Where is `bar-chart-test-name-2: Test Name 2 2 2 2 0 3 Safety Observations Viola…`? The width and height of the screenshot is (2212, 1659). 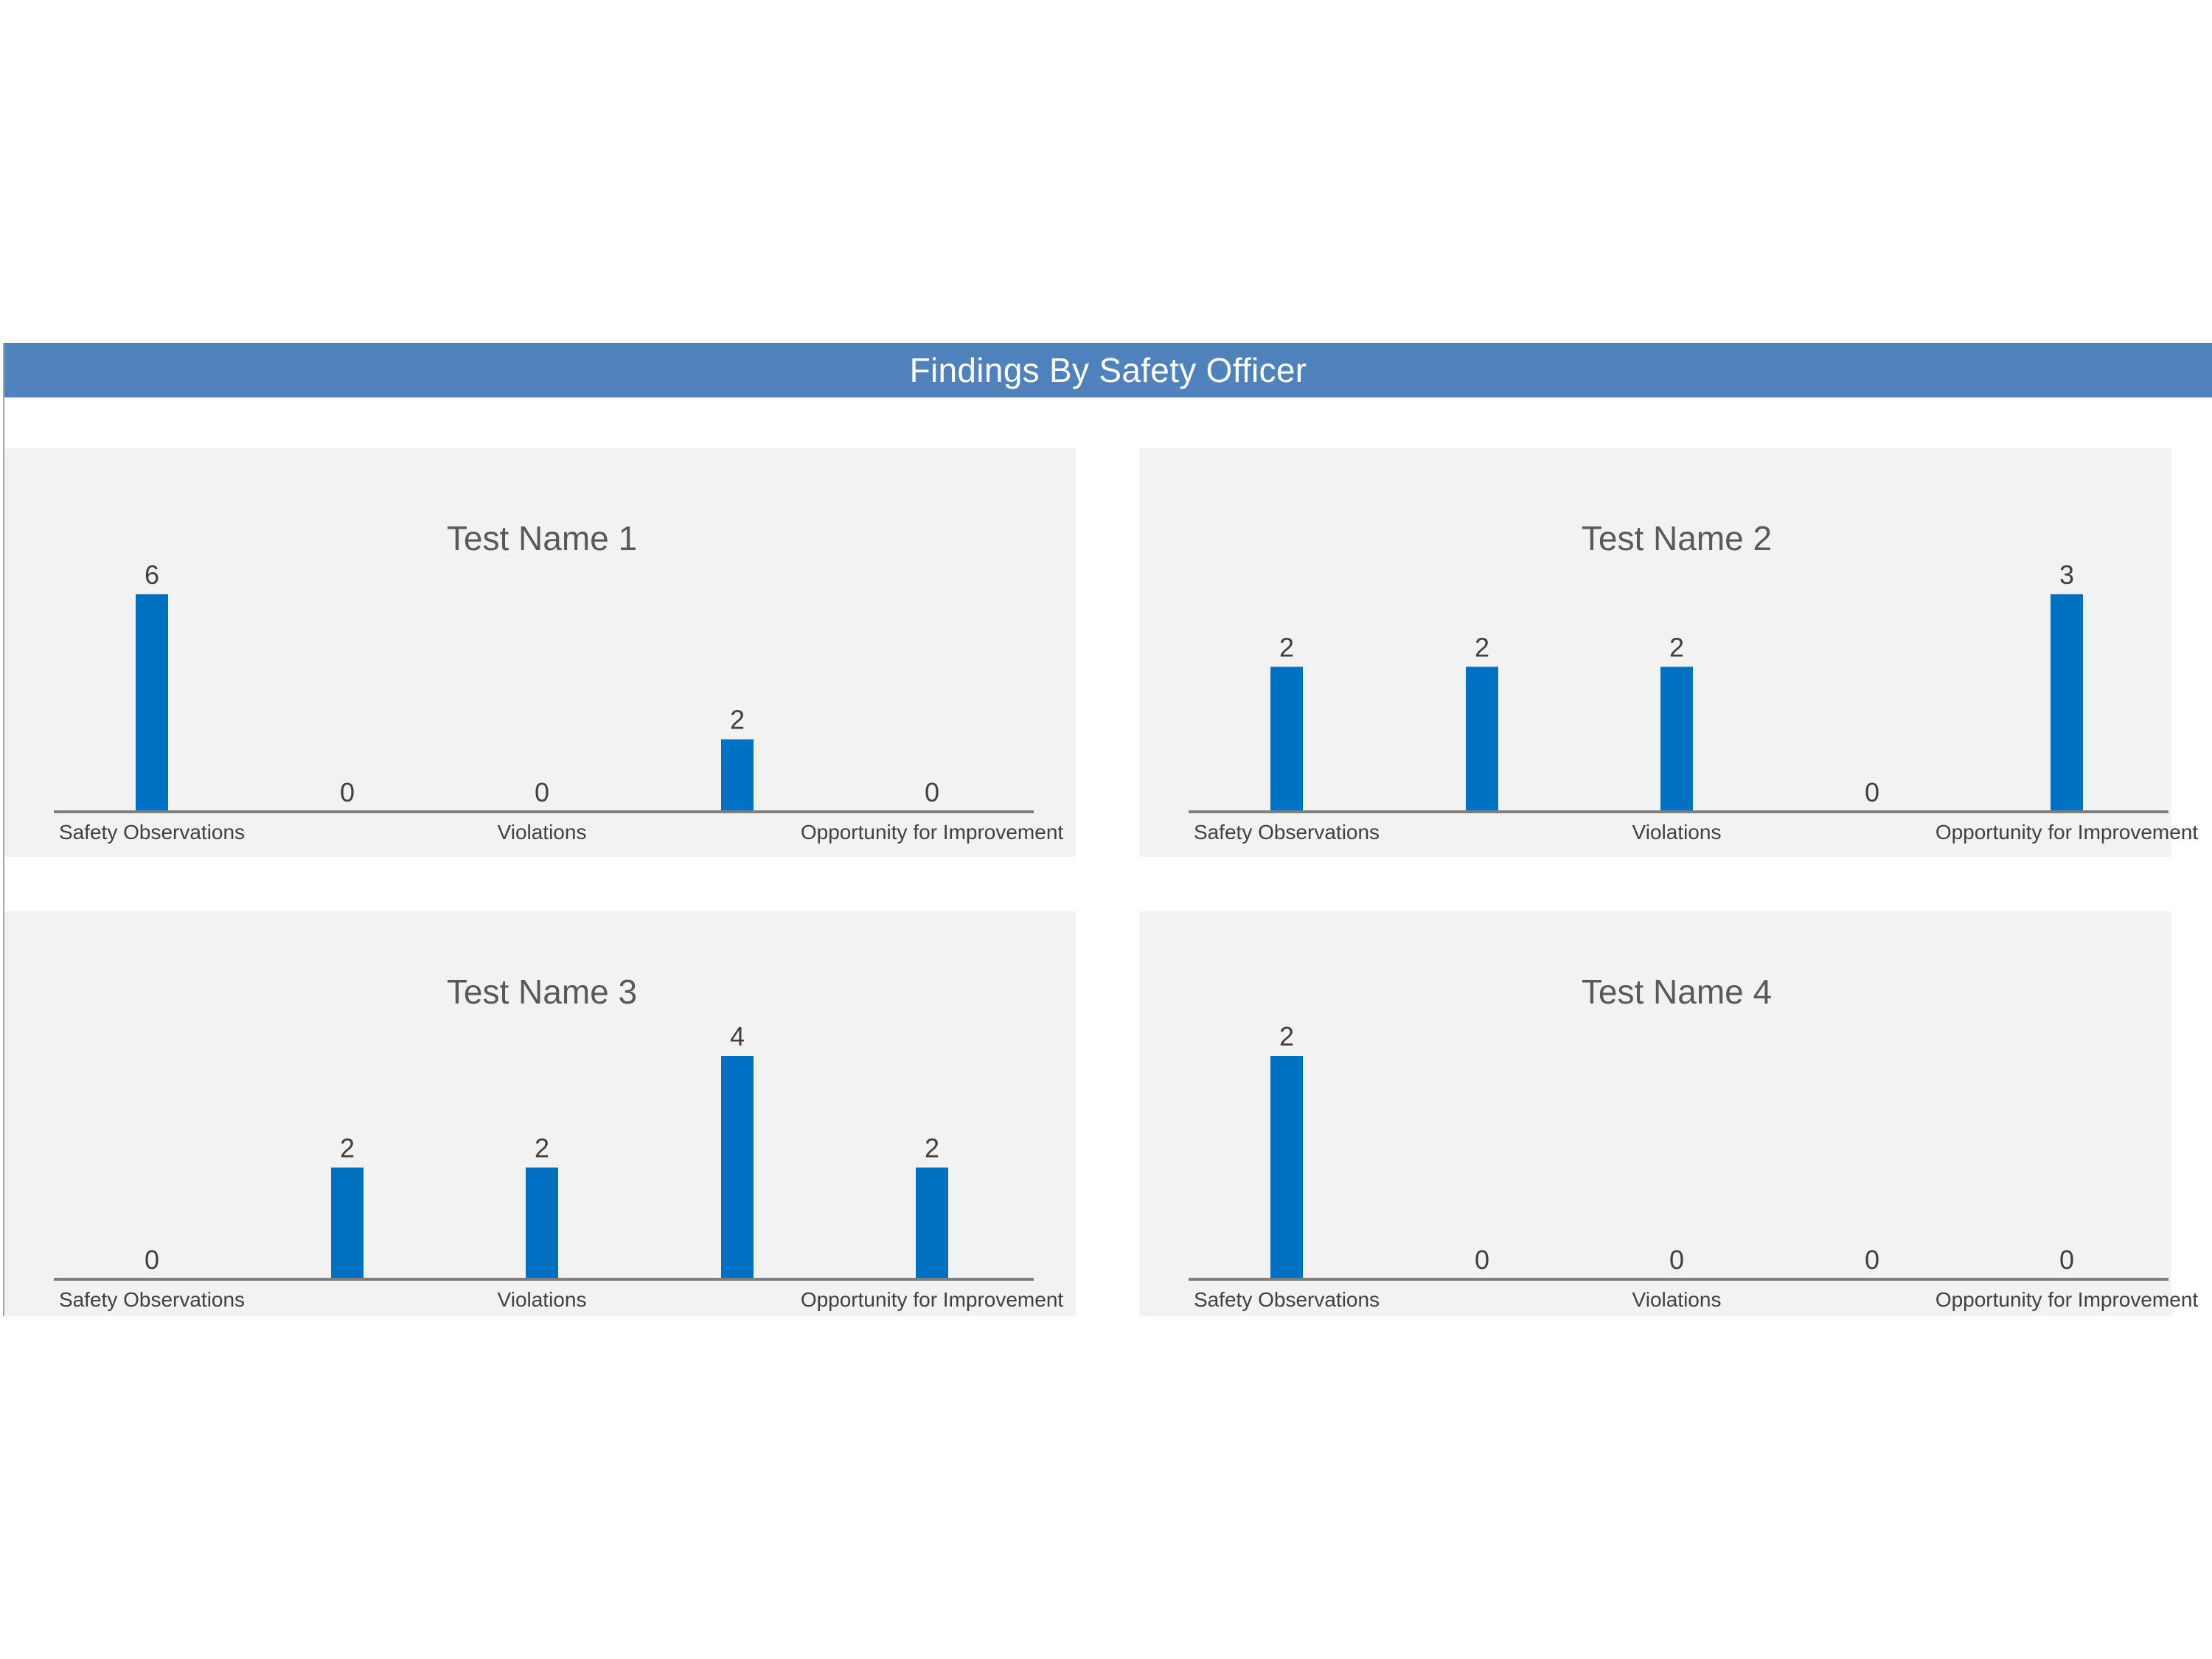 bar-chart-test-name-2: Test Name 2 2 2 2 0 3 Safety Observations Viola… is located at coordinates (1694, 681).